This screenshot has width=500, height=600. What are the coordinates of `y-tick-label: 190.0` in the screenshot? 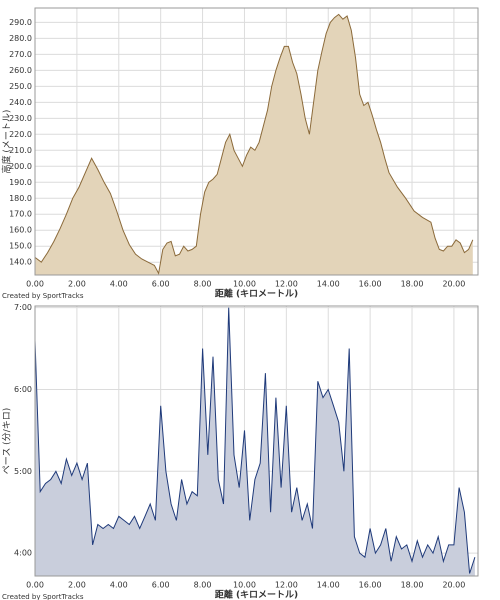 It's located at (20, 182).